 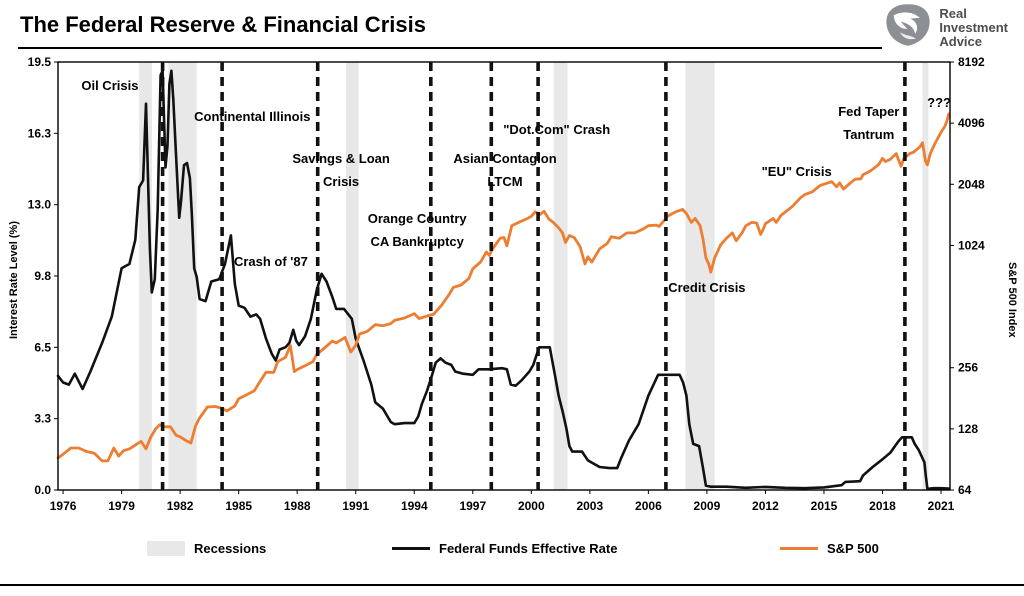 I want to click on x-tick-label: 2021, so click(x=941, y=506).